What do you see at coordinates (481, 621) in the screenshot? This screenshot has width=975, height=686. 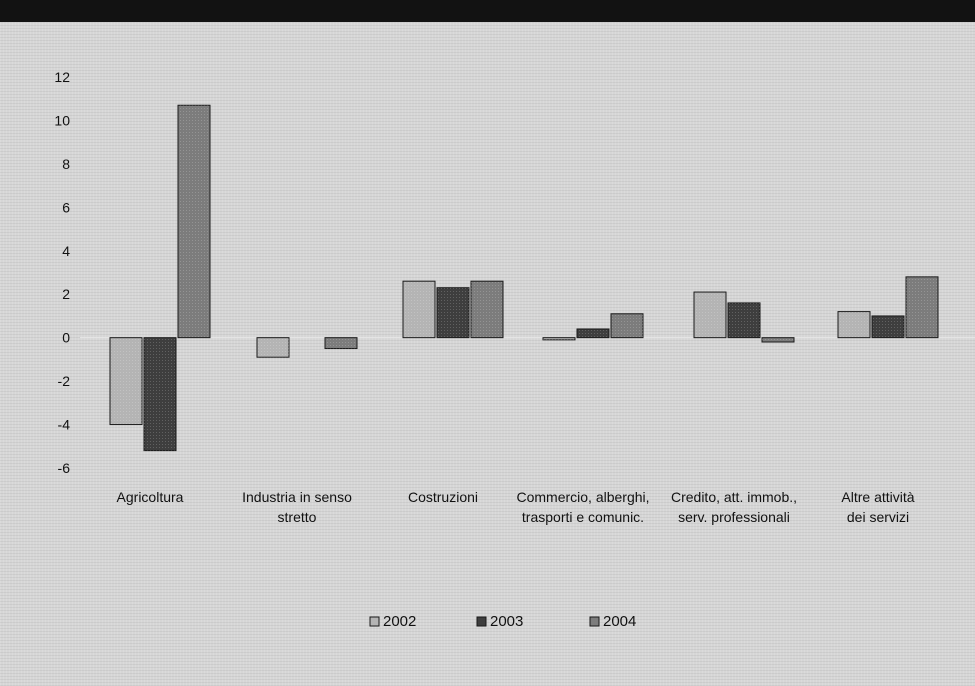 I see `legend-swatch-2003` at bounding box center [481, 621].